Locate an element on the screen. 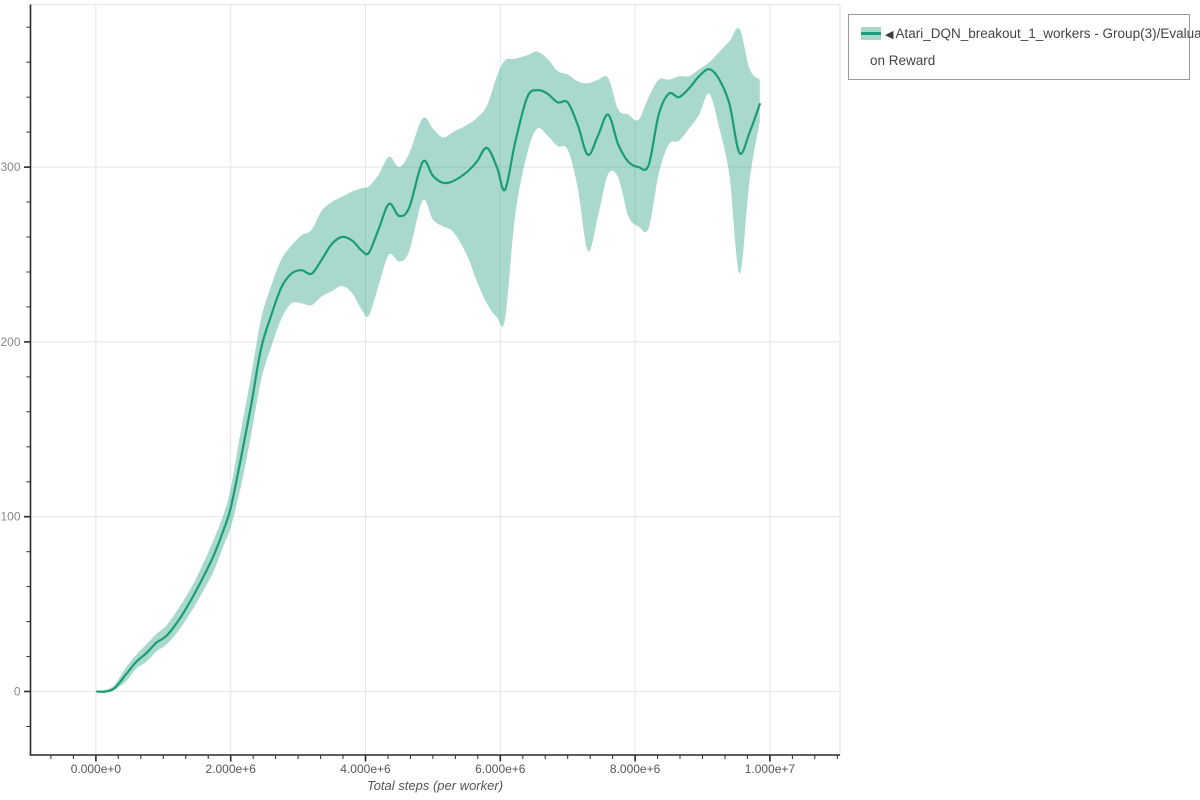  y-tick-label: 100 is located at coordinates (10, 517).